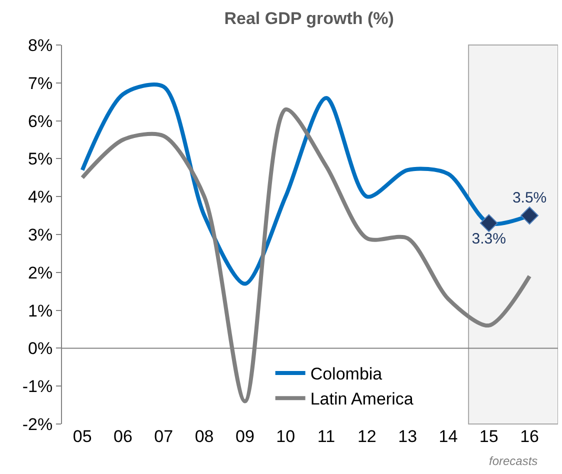 This screenshot has height=474, width=562. What do you see at coordinates (286, 436) in the screenshot?
I see `x-tick-label: 10` at bounding box center [286, 436].